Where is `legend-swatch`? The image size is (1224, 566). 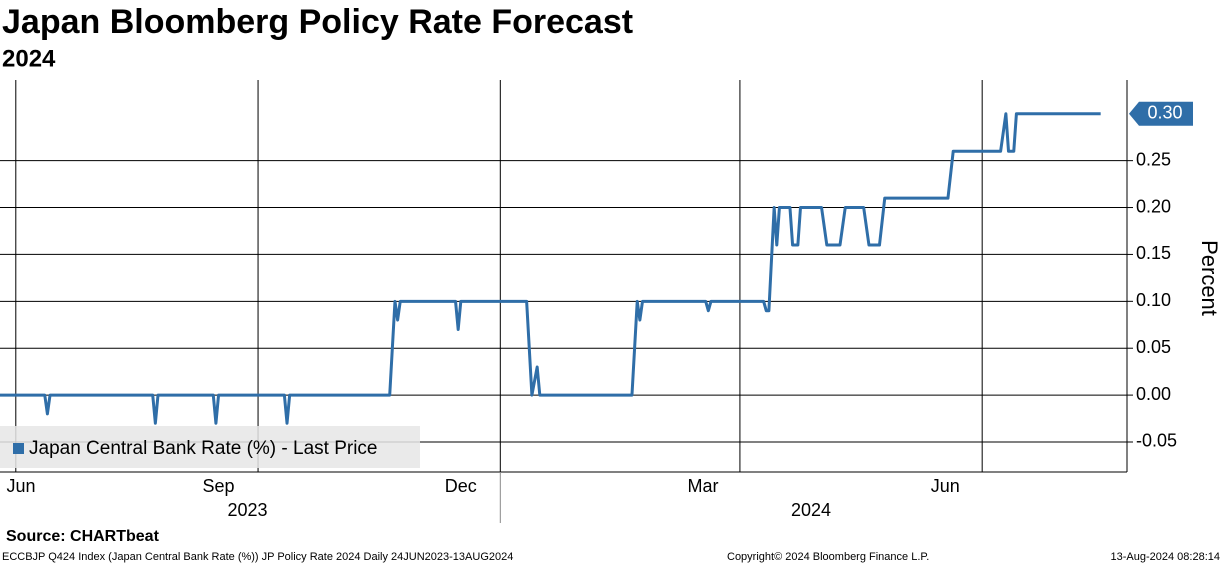 legend-swatch is located at coordinates (18, 448).